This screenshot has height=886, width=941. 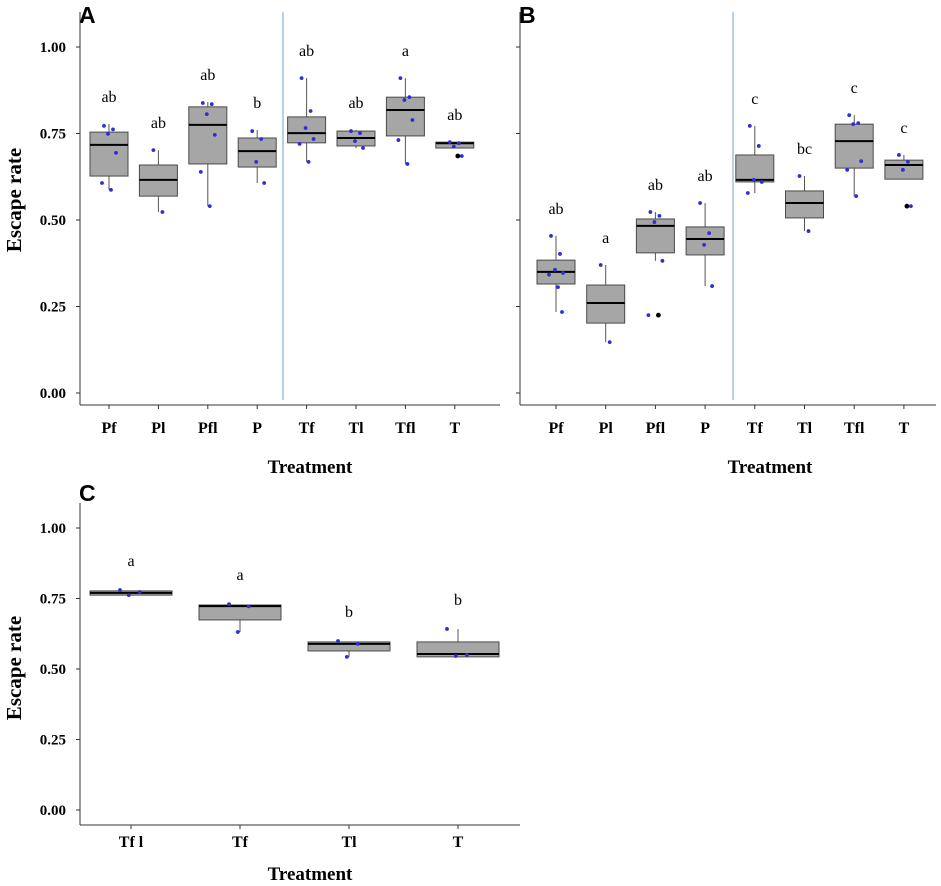 What do you see at coordinates (14, 668) in the screenshot?
I see `y-axis-title-C: Escape rate` at bounding box center [14, 668].